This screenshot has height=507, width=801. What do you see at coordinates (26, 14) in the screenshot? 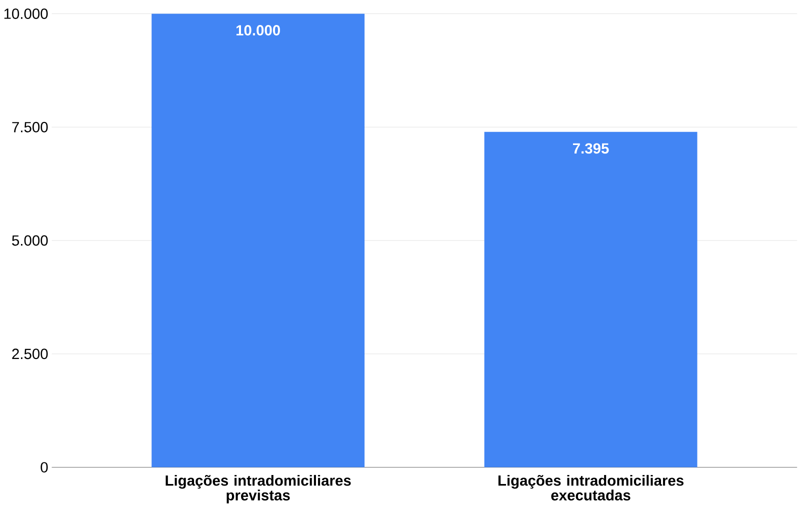
I see `y-tick-label: 10.000` at bounding box center [26, 14].